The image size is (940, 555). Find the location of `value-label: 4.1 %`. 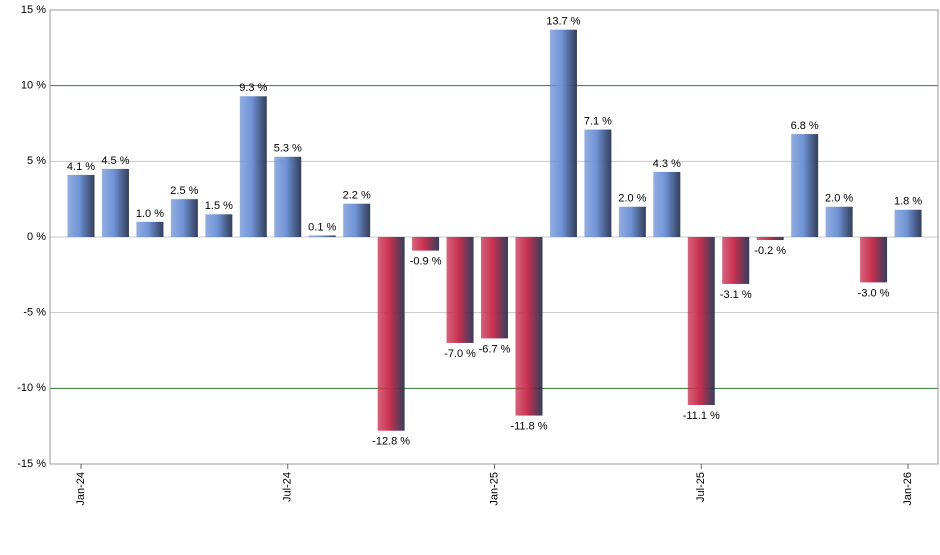

value-label: 4.1 % is located at coordinates (81, 167).